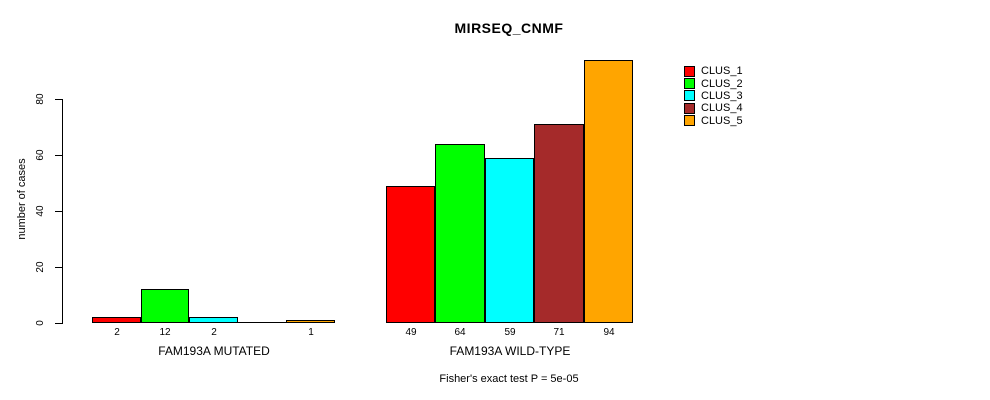  What do you see at coordinates (460, 332) in the screenshot?
I see `bar-value-label: 64` at bounding box center [460, 332].